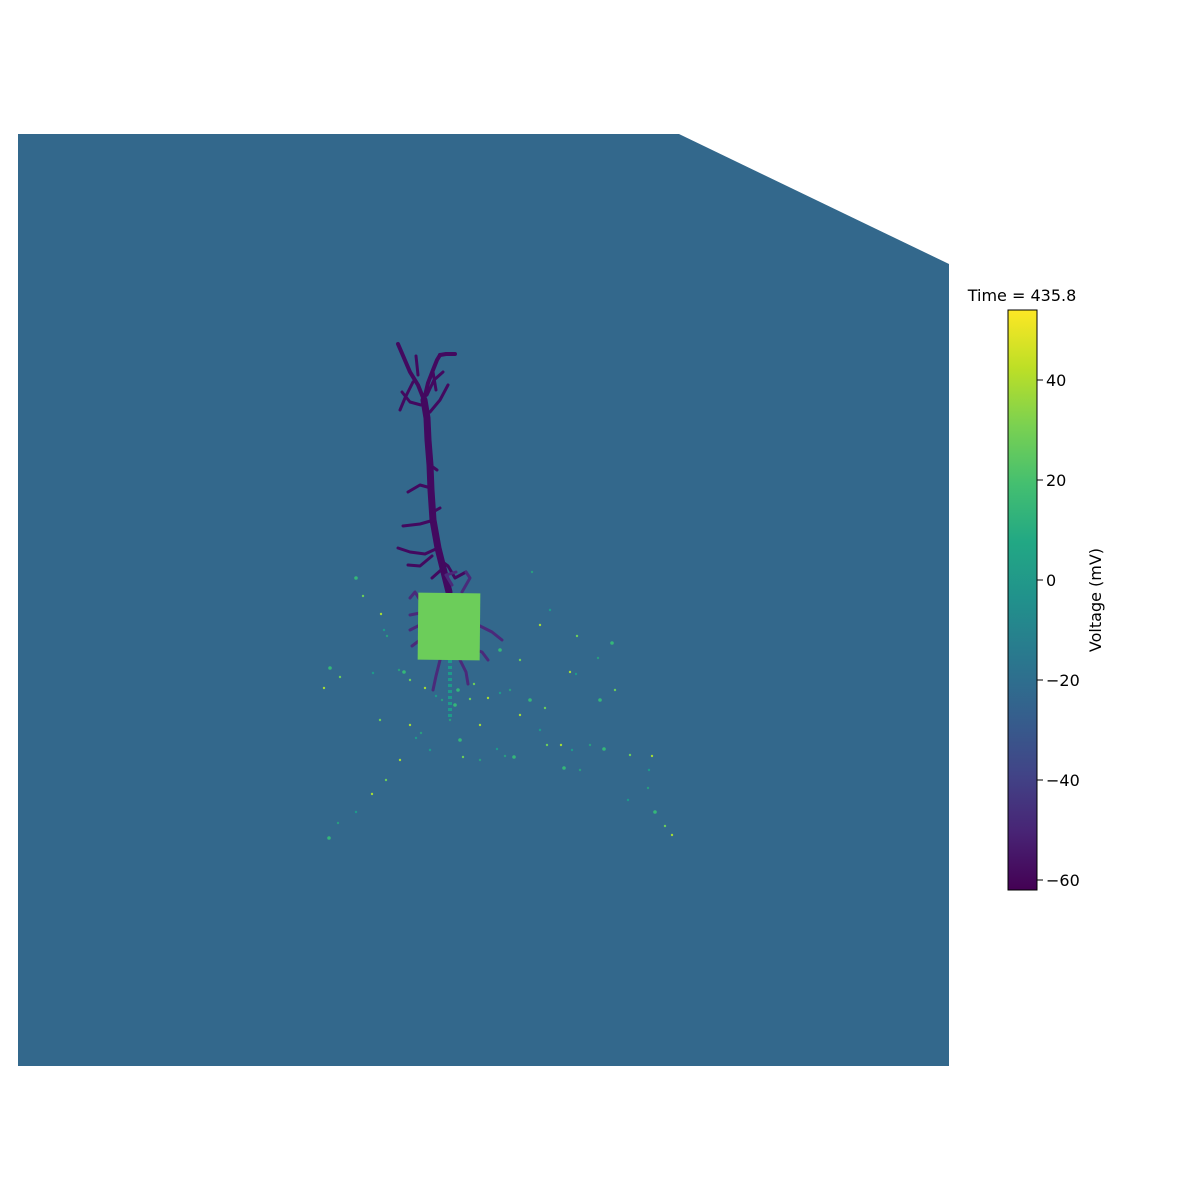 This screenshot has width=1200, height=1200. I want to click on colorbar-gradient, so click(1022, 600).